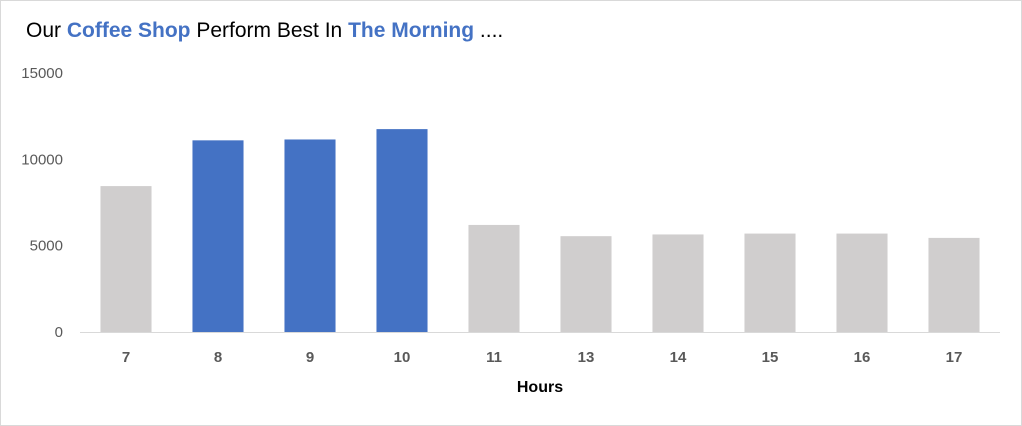 The image size is (1022, 426). I want to click on title-part-1: Our, so click(46, 30).